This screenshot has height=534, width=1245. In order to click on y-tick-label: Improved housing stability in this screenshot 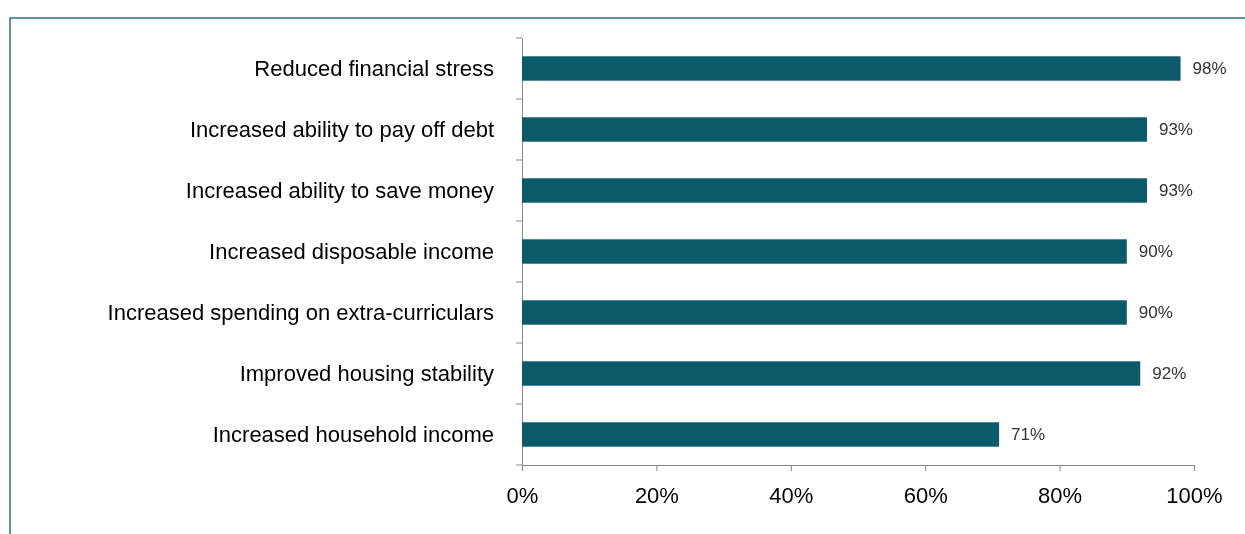, I will do `click(366, 373)`.